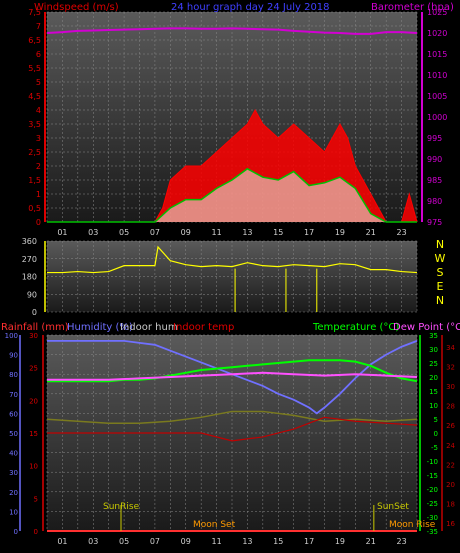 This screenshot has height=553, width=460. Describe the element at coordinates (440, 258) in the screenshot. I see `cardinal-label: W` at that location.